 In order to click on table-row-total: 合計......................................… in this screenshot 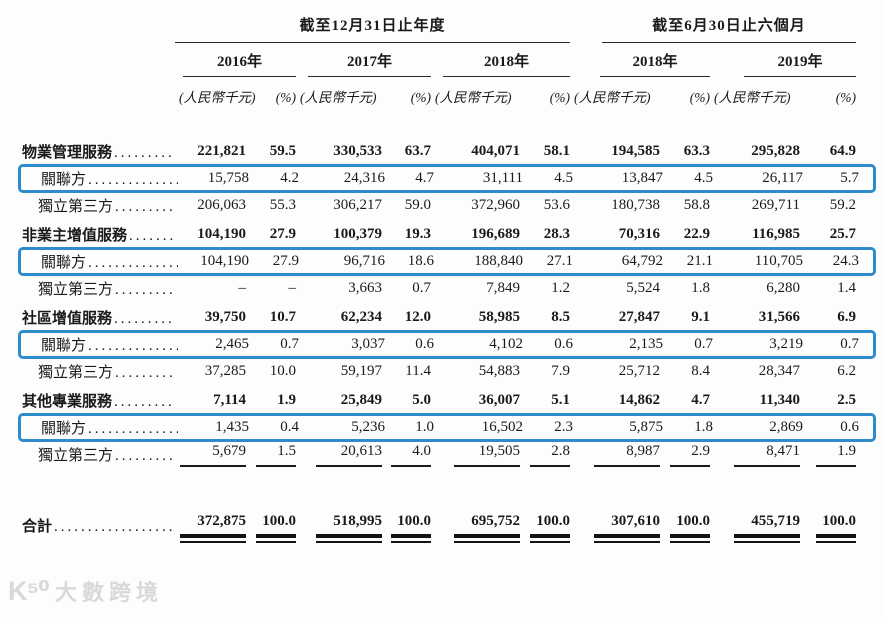, I will do `click(439, 527)`.